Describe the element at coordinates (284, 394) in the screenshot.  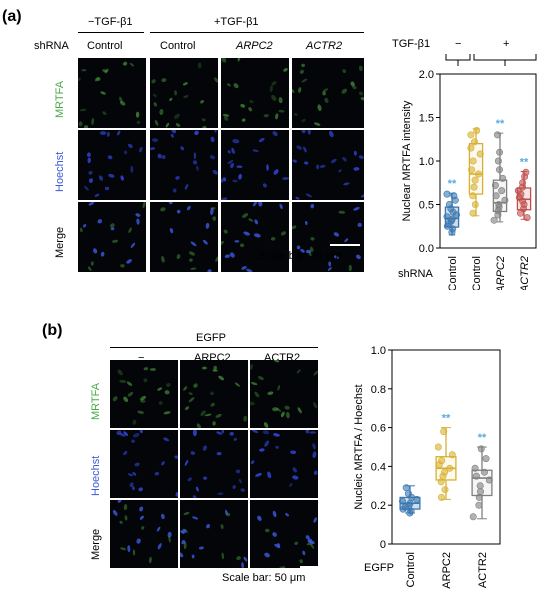
I see `micrograph-b-r0-c2` at that location.